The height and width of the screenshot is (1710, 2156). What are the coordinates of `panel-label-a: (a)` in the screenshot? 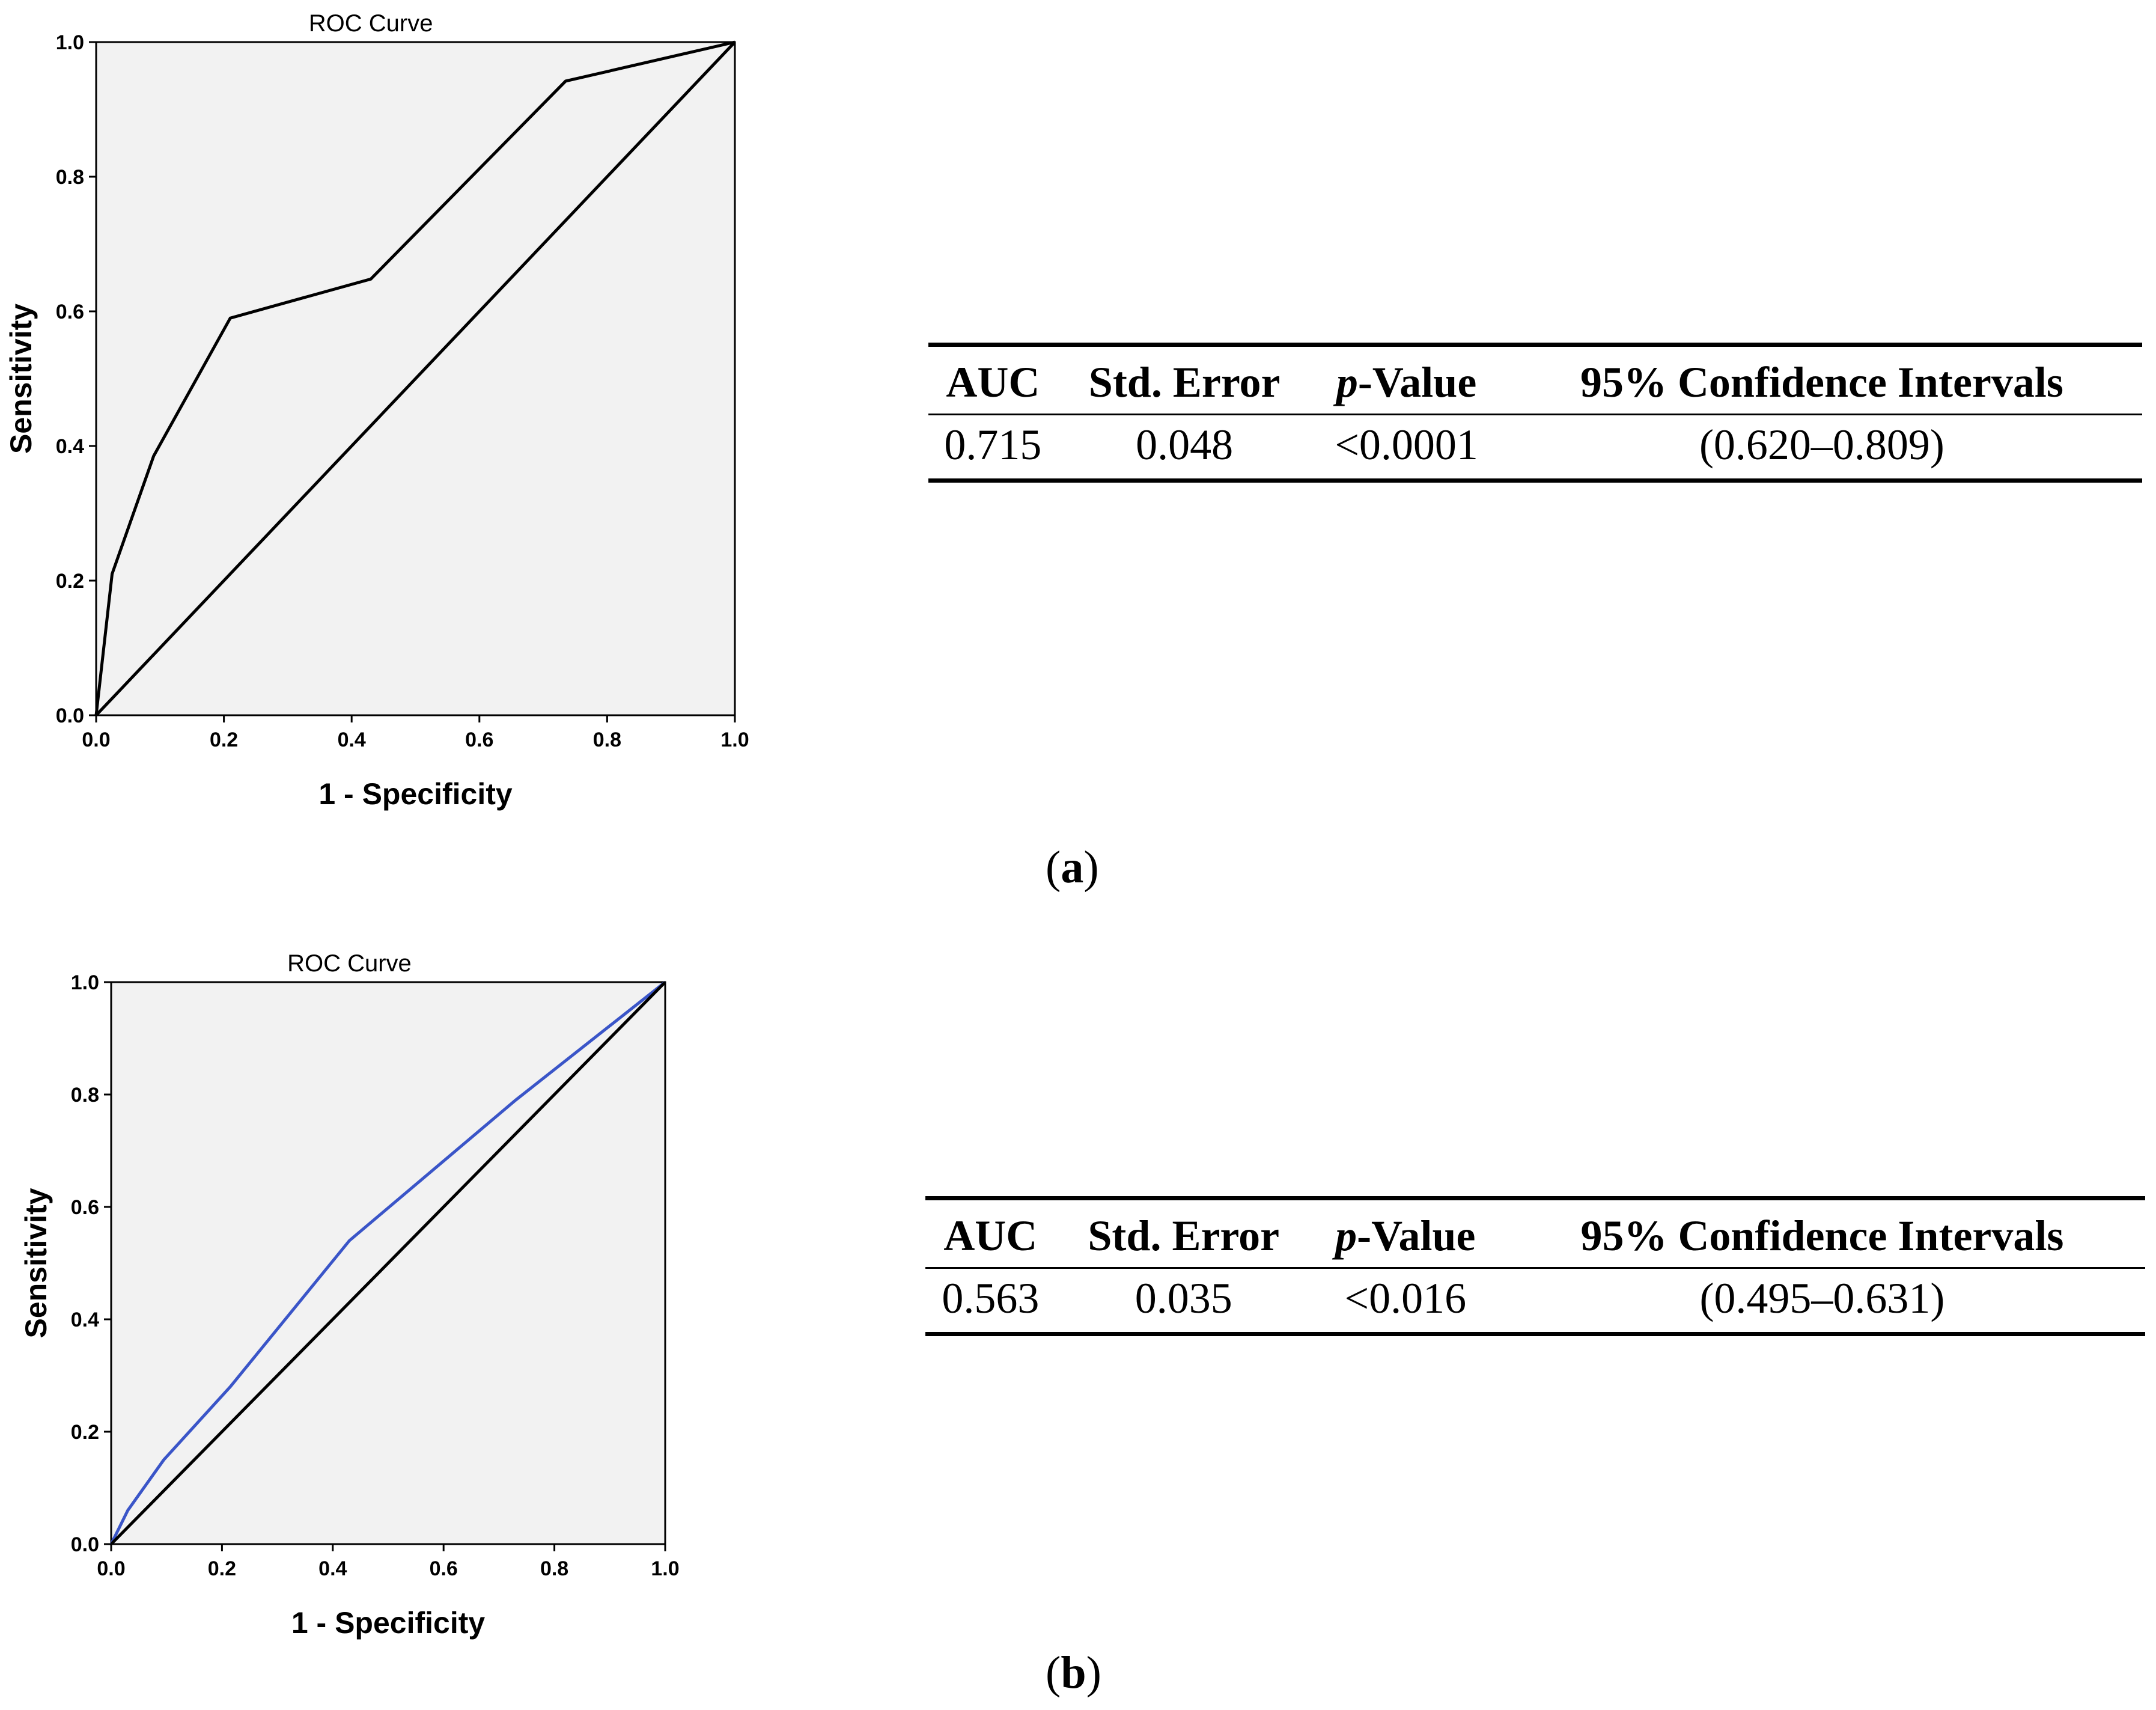 It's located at (1072, 867).